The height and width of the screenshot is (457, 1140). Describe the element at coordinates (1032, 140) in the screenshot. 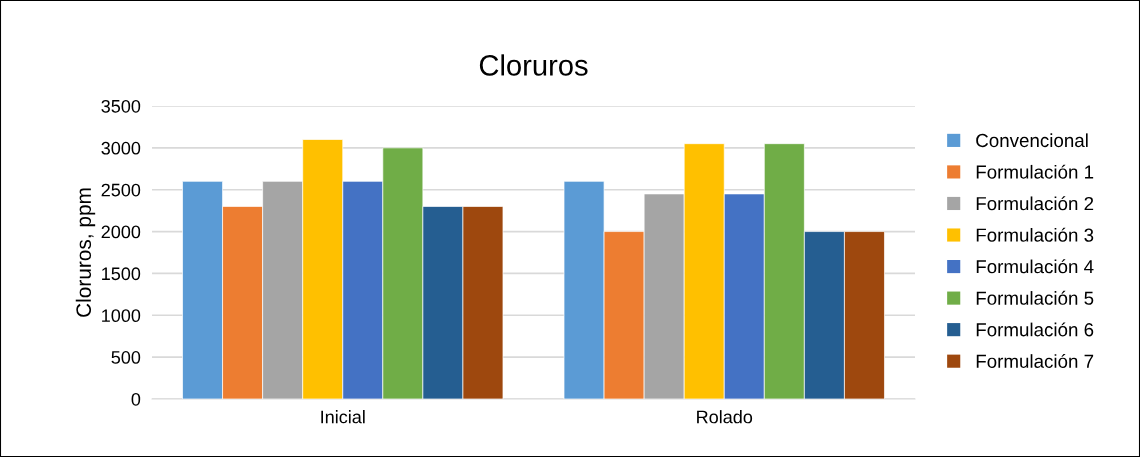

I see `legend-label: Convencional` at that location.